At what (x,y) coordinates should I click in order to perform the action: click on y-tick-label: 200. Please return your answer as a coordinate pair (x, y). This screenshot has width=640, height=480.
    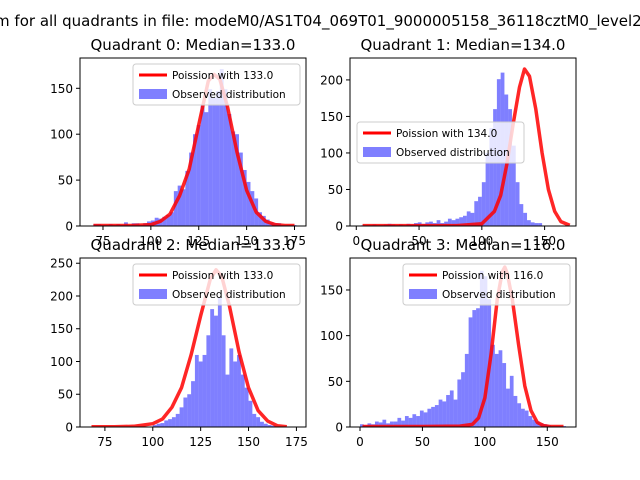
    Looking at the image, I should click on (331, 80).